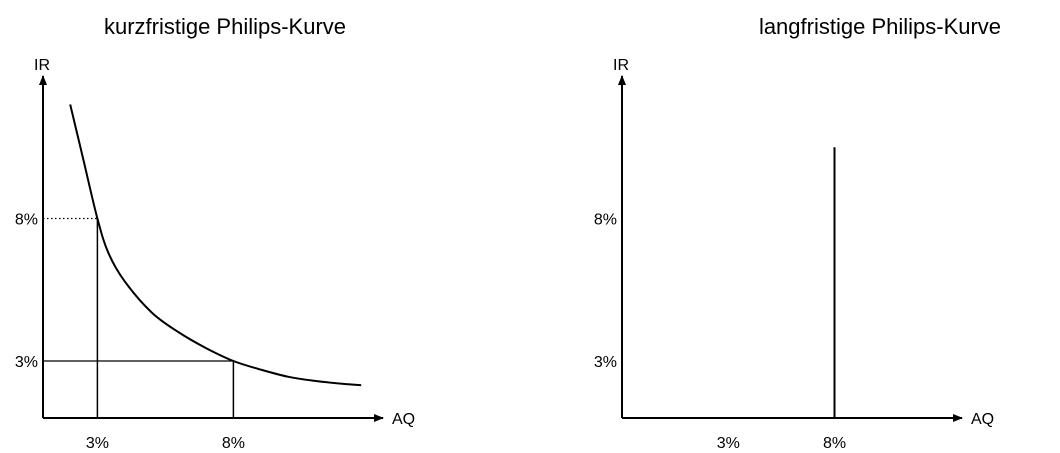 The width and height of the screenshot is (1060, 453). Describe the element at coordinates (225, 26) in the screenshot. I see `chart-title: kurzfristige Philips-Kurve` at that location.